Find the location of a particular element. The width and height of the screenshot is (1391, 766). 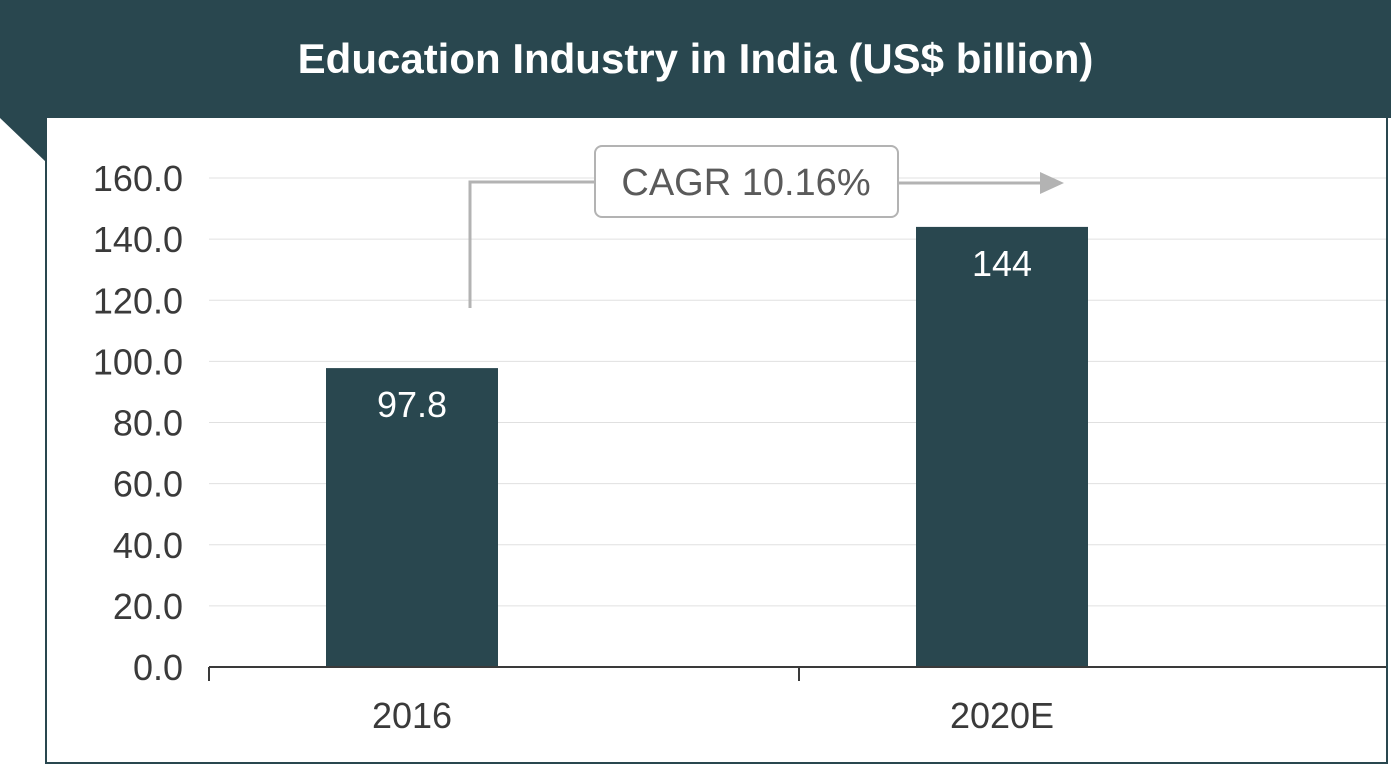

y-tick-label: 160.0 is located at coordinates (138, 178).